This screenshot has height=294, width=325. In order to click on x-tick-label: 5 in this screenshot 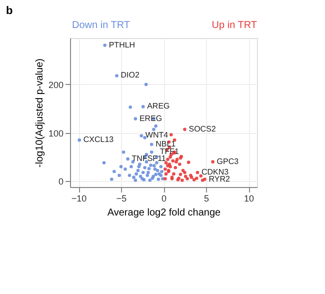, I will do `click(207, 199)`.